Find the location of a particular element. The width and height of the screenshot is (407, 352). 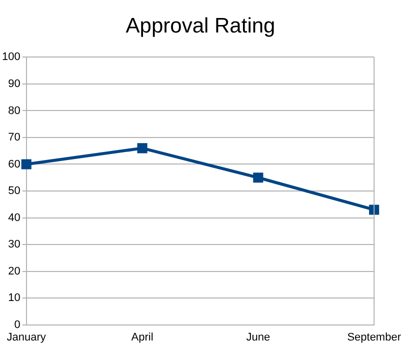

x-tick-label: April is located at coordinates (142, 337).